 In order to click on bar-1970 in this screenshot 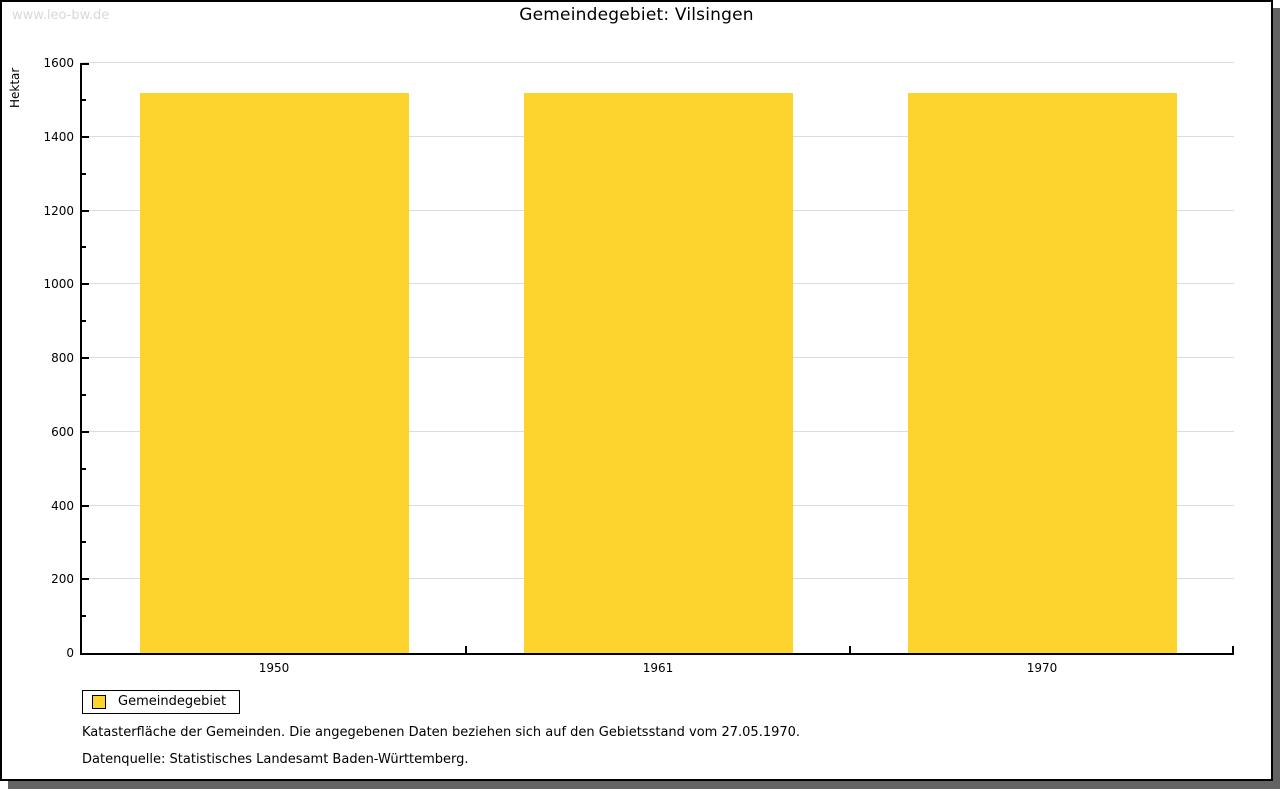, I will do `click(1042, 372)`.